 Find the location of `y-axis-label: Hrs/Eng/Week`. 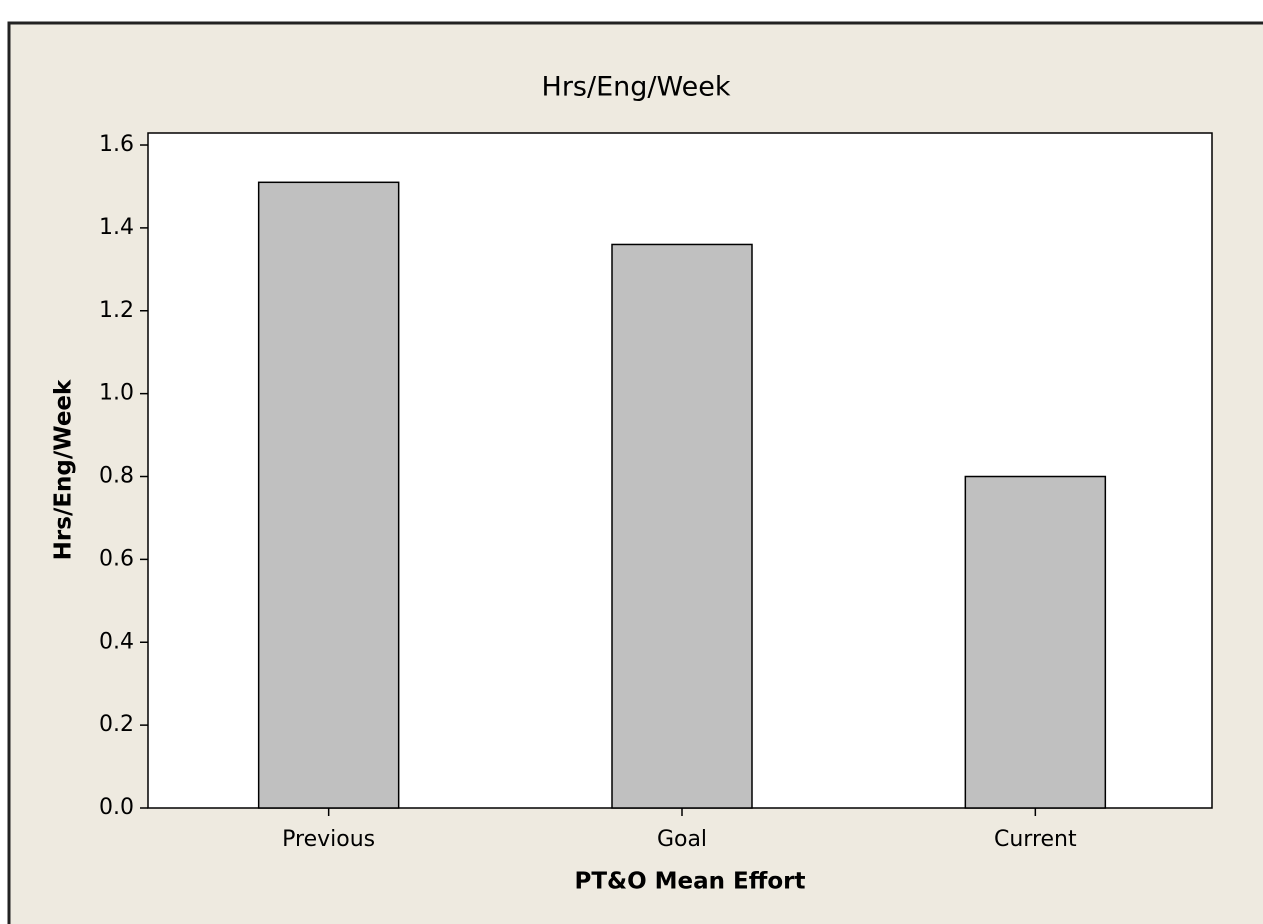

y-axis-label: Hrs/Eng/Week is located at coordinates (64, 469).